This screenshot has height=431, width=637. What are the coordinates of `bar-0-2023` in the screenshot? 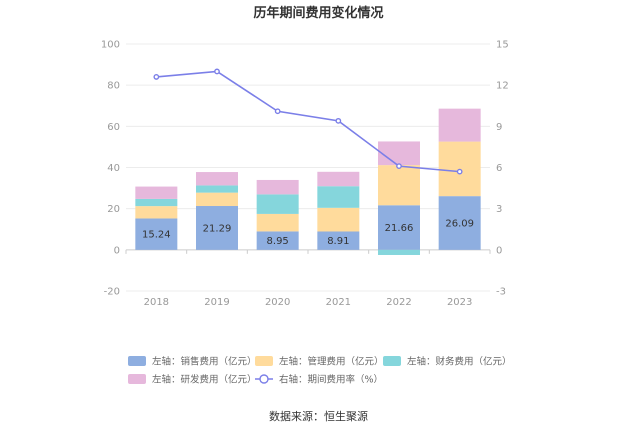 It's located at (459, 223).